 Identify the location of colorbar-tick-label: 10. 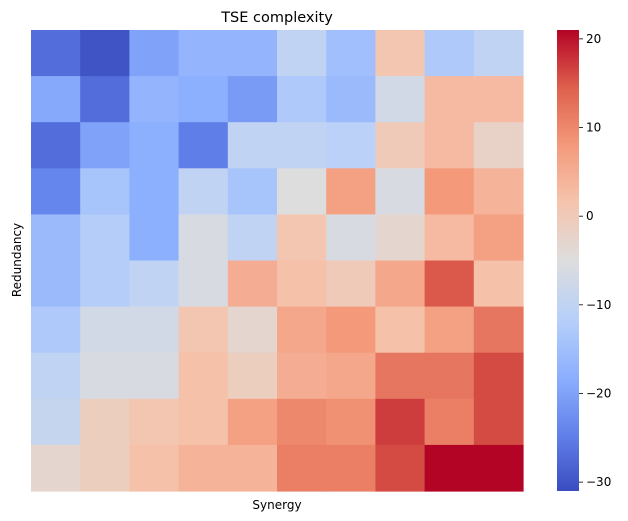
(593, 128).